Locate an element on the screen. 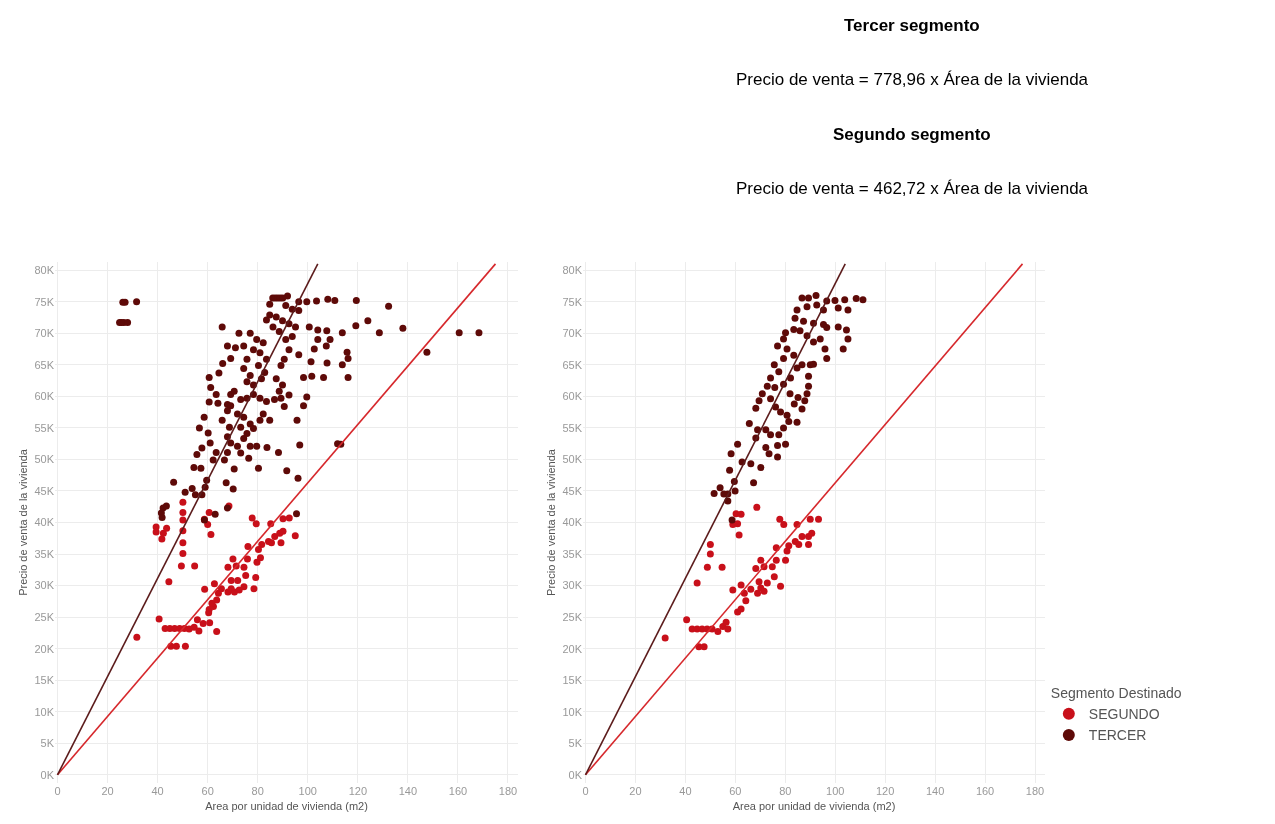 The image size is (1275, 824). text: Precio de venta = 462,72 x Área de la vivienda is located at coordinates (912, 188).